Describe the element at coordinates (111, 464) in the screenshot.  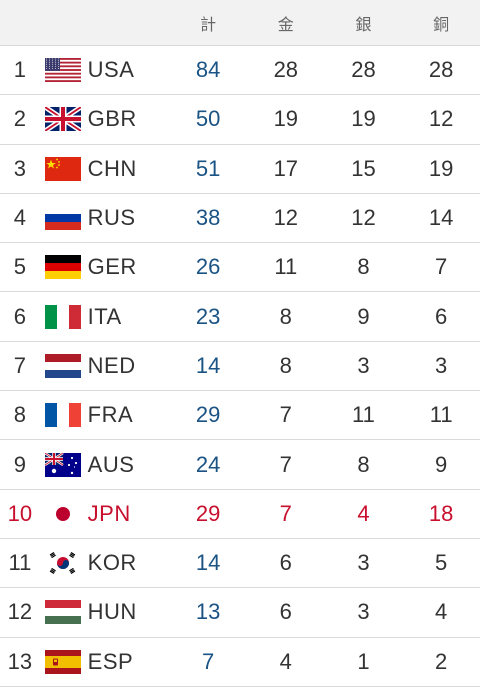
I see `country-code: AUS` at that location.